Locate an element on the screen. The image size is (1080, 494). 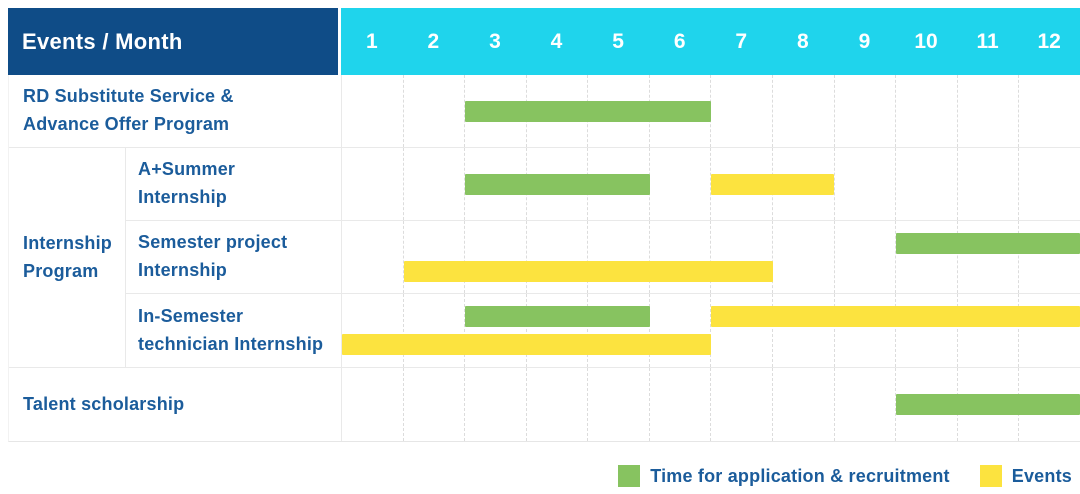
month-track-semester-project is located at coordinates (711, 257).